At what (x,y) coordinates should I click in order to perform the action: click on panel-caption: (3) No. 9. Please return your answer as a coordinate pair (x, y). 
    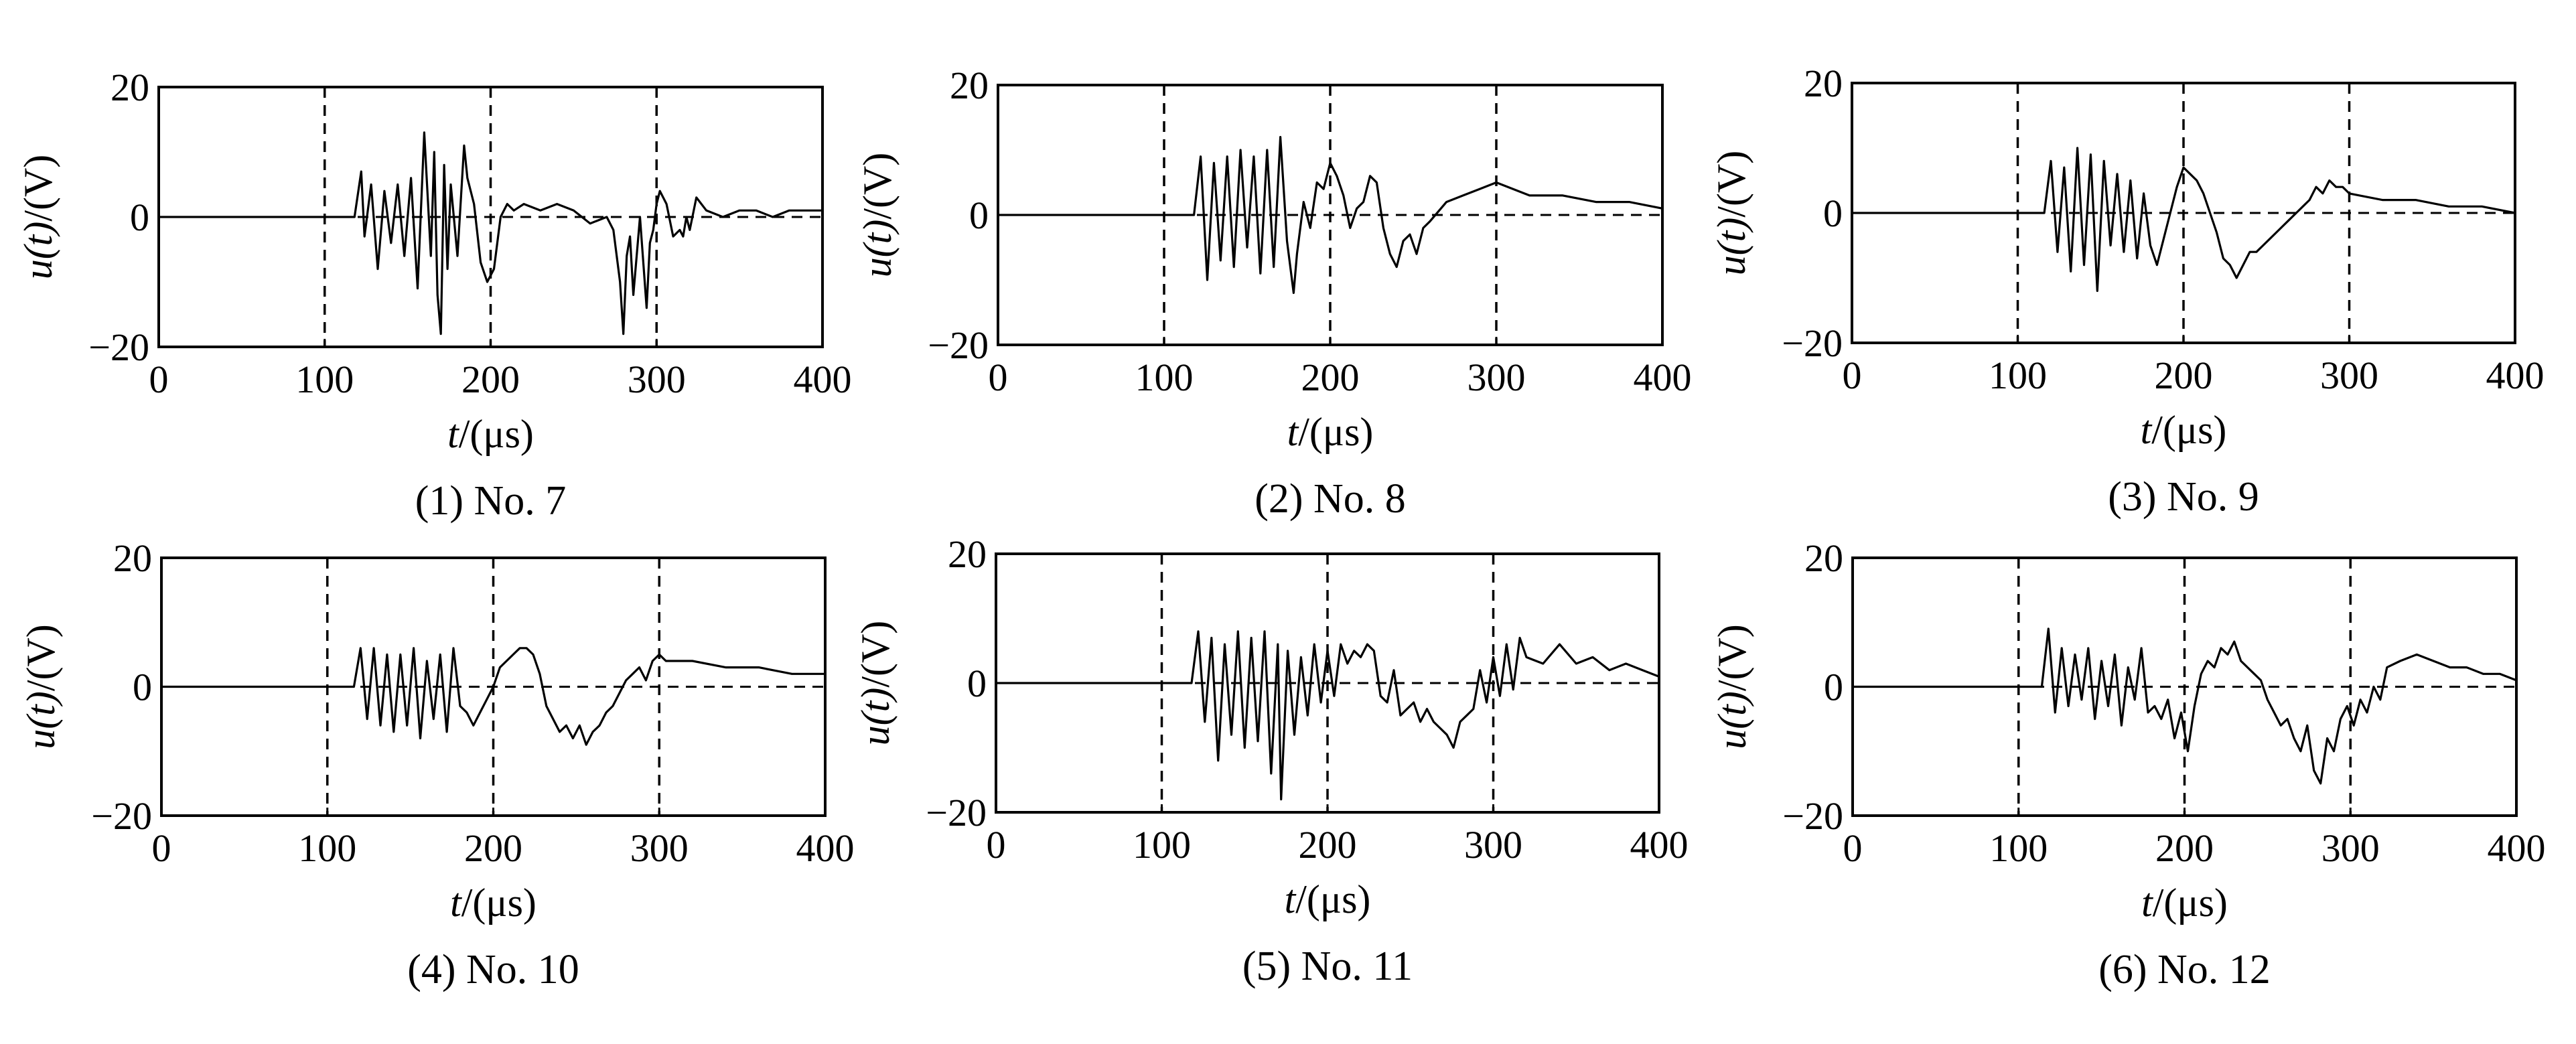
    Looking at the image, I should click on (2183, 497).